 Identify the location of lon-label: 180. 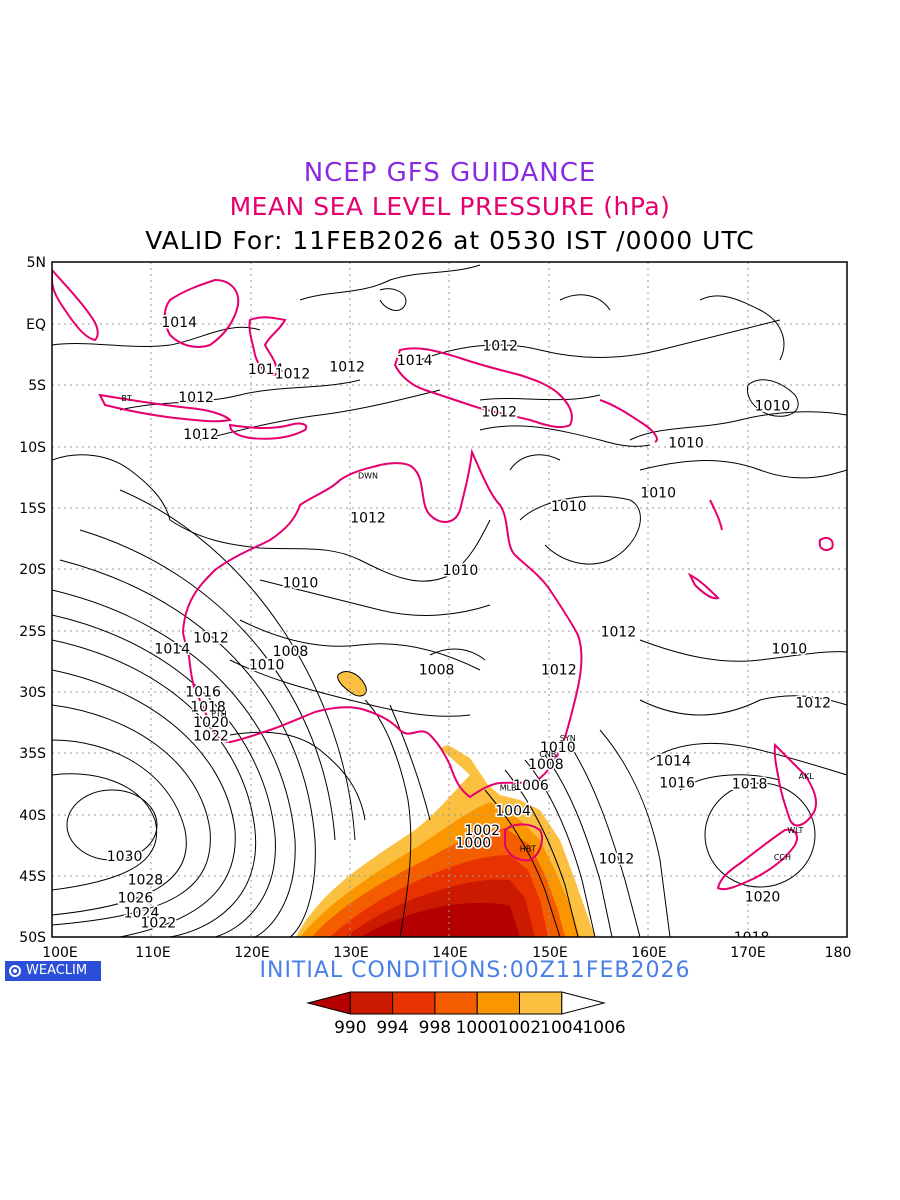
(838, 953).